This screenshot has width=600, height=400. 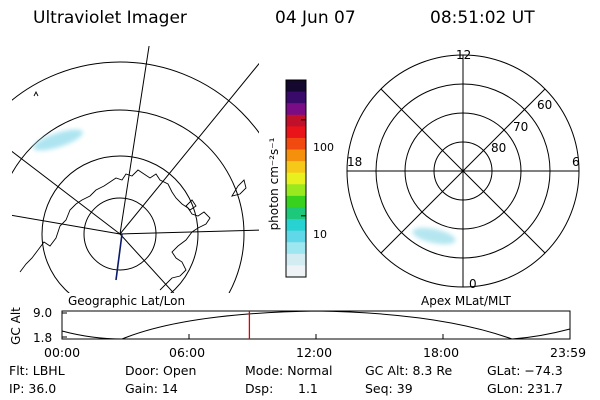 What do you see at coordinates (525, 388) in the screenshot?
I see `status-glon: GLon: 231.7` at bounding box center [525, 388].